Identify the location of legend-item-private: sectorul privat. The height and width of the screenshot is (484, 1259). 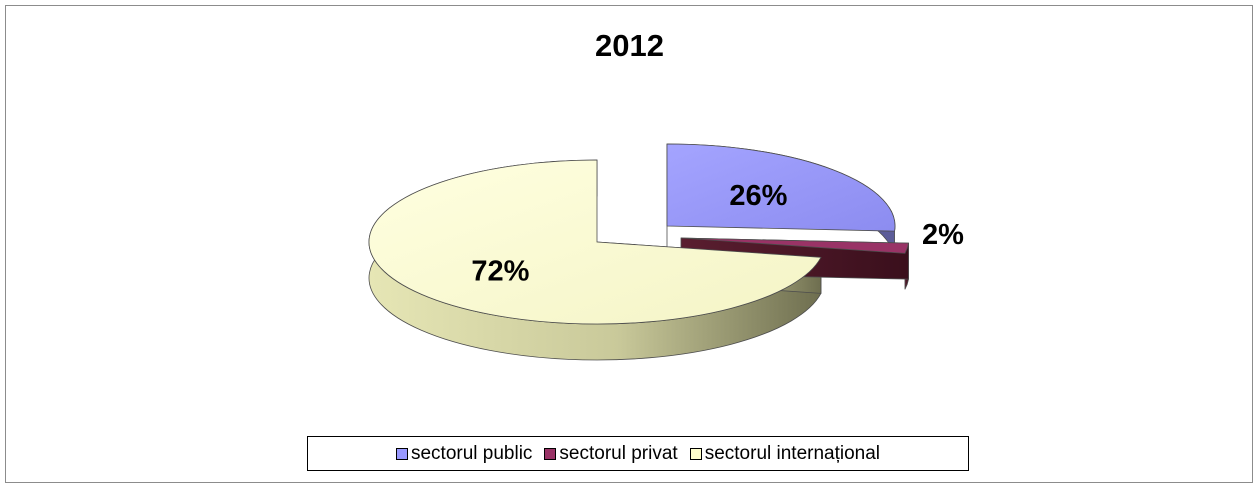
(611, 453).